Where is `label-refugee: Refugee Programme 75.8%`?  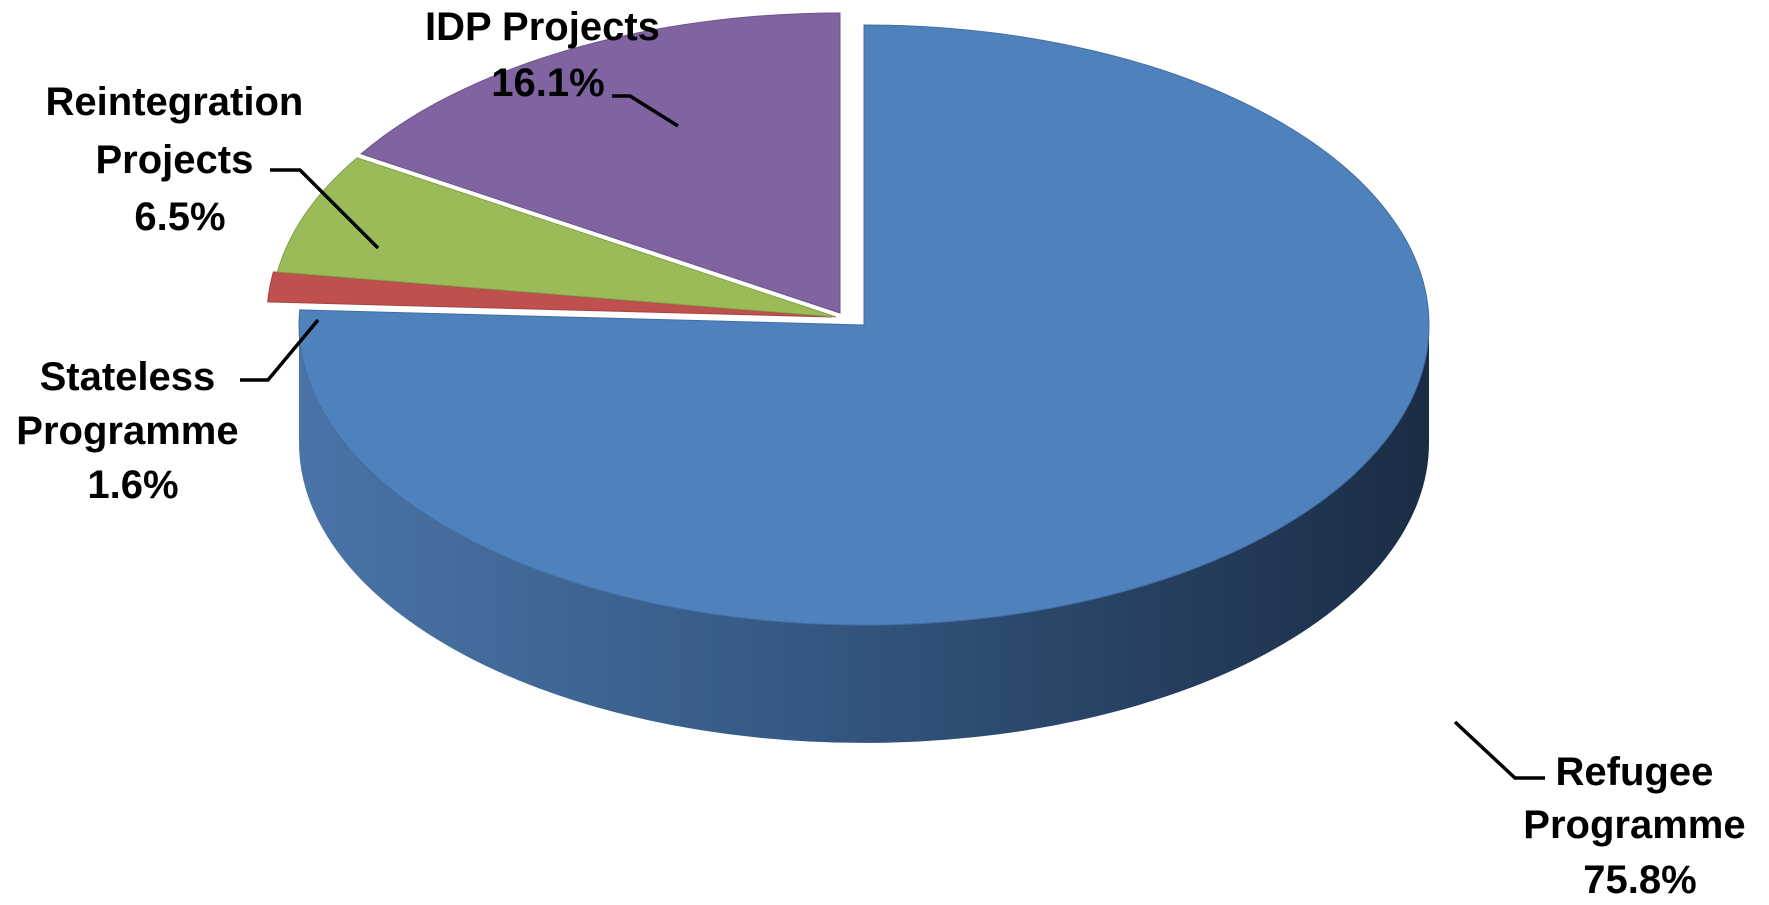
label-refugee: Refugee Programme 75.8% is located at coordinates (1639, 826).